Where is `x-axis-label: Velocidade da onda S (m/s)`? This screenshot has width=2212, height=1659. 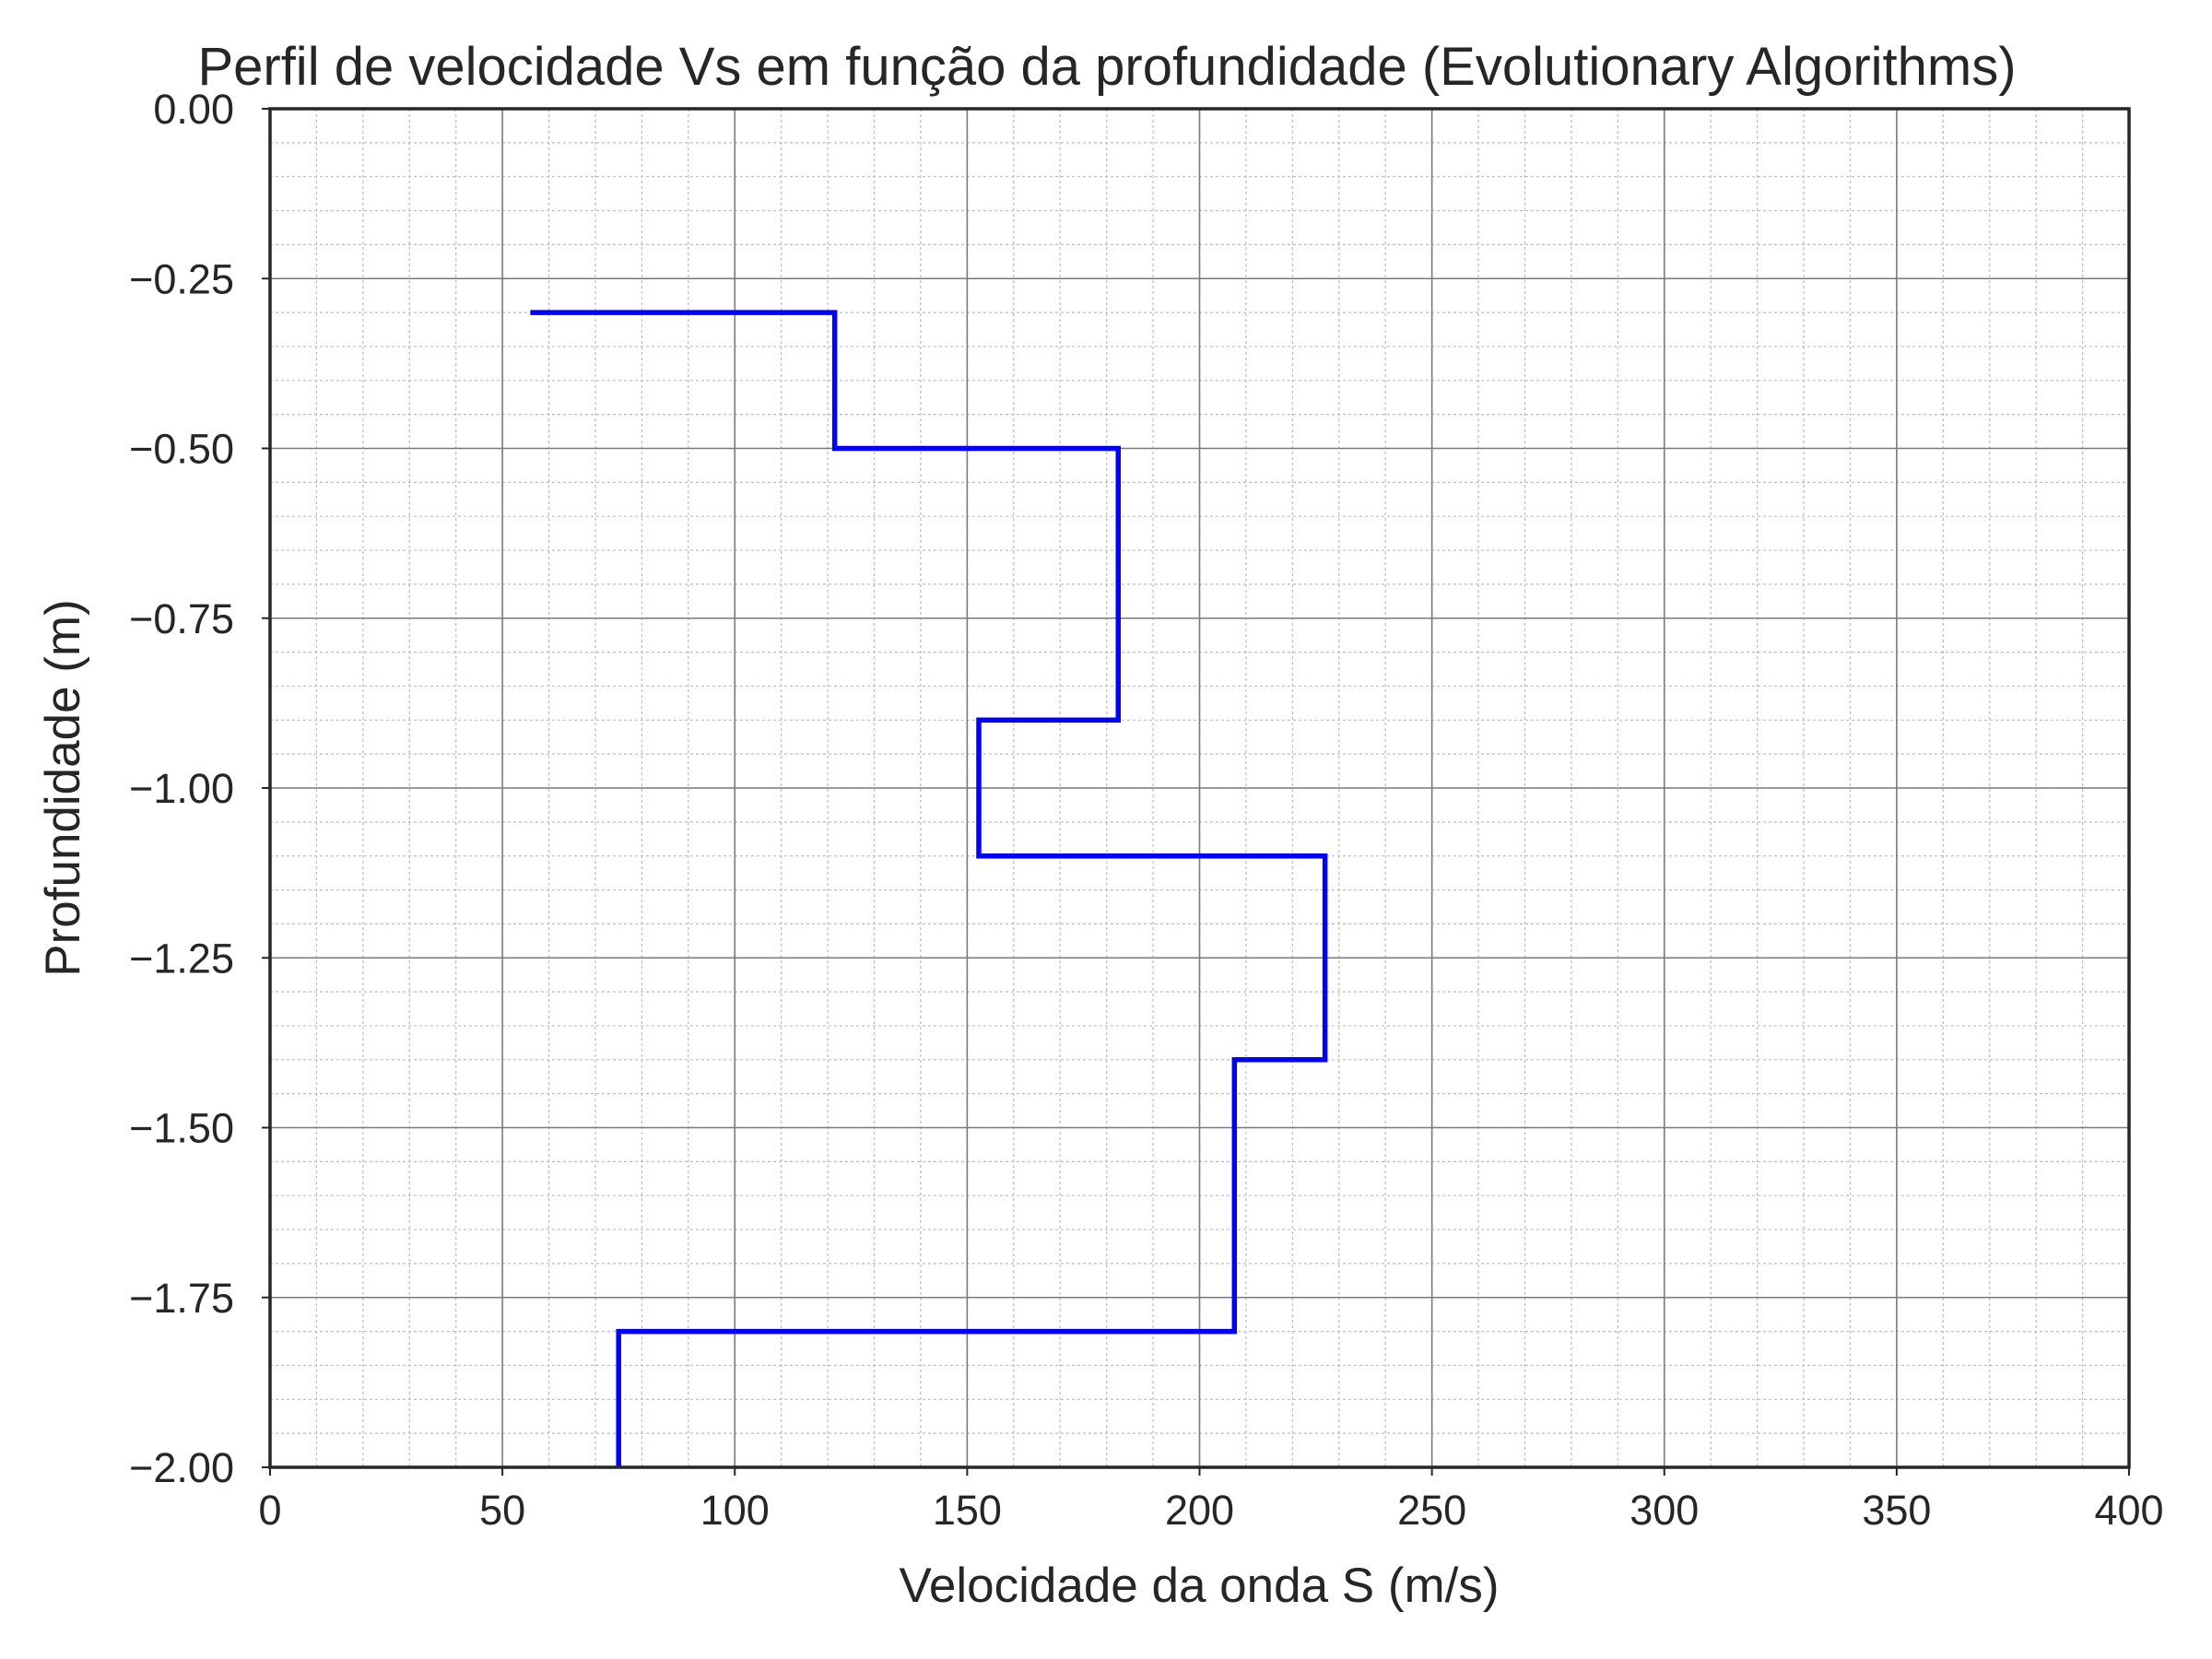
x-axis-label: Velocidade da onda S (m/s) is located at coordinates (1199, 1586).